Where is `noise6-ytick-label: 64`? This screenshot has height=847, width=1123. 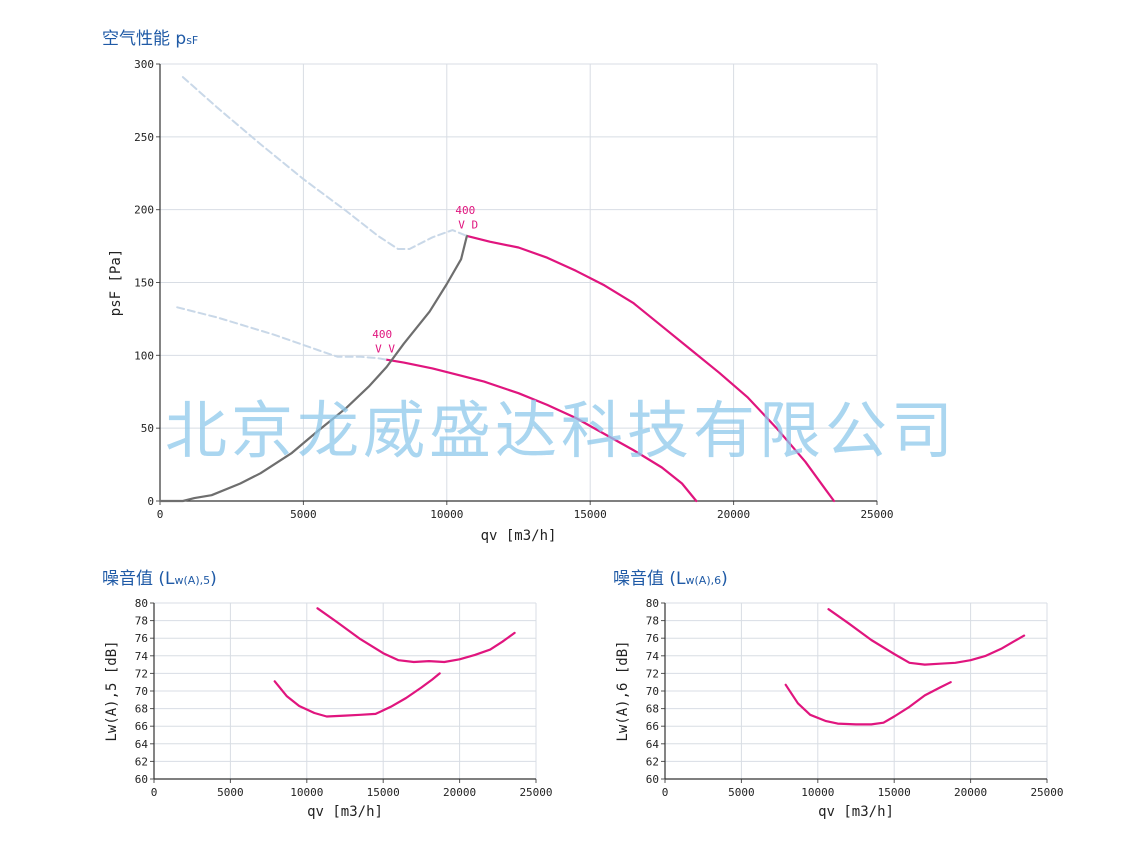
noise6-ytick-label: 64 is located at coordinates (653, 744).